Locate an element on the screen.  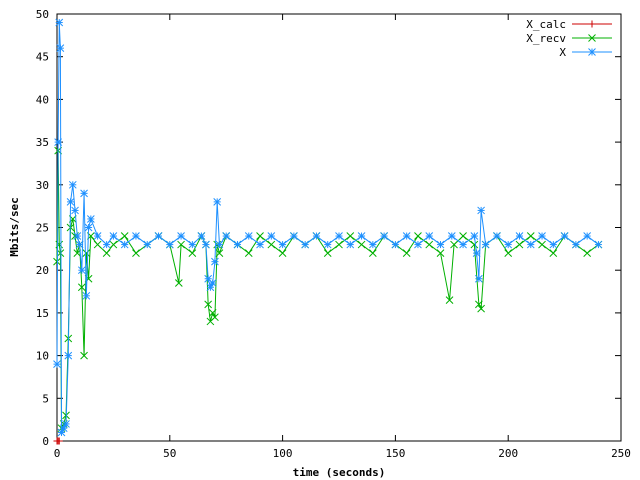
x-axis-label: time (seconds) is located at coordinates (339, 472).